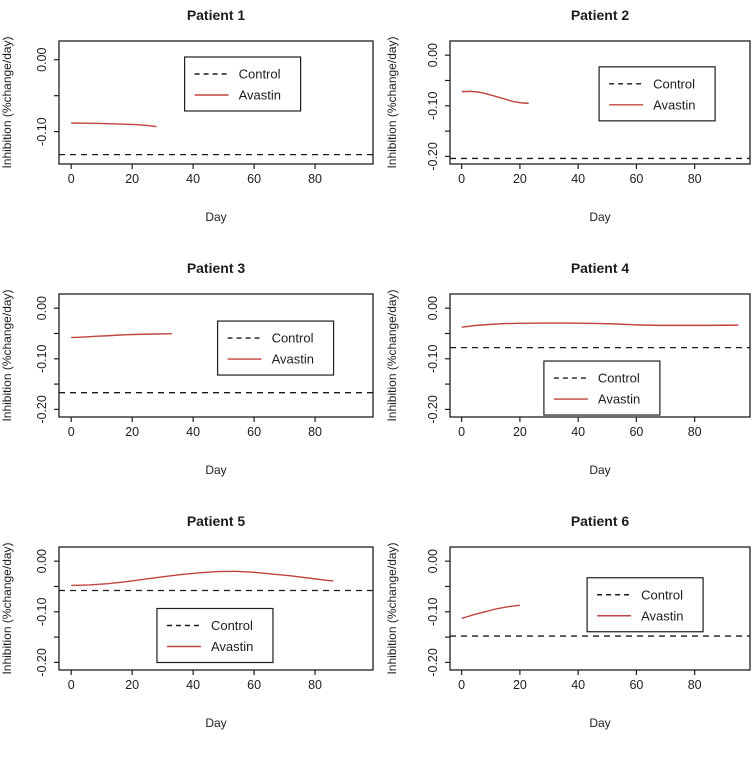  Describe the element at coordinates (216, 521) in the screenshot. I see `chart-title: Patient 5` at that location.